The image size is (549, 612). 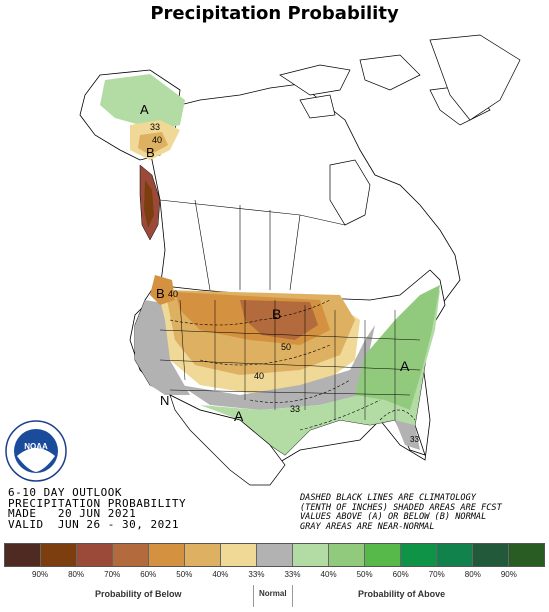 I want to click on province-lines, so click(x=252, y=245).